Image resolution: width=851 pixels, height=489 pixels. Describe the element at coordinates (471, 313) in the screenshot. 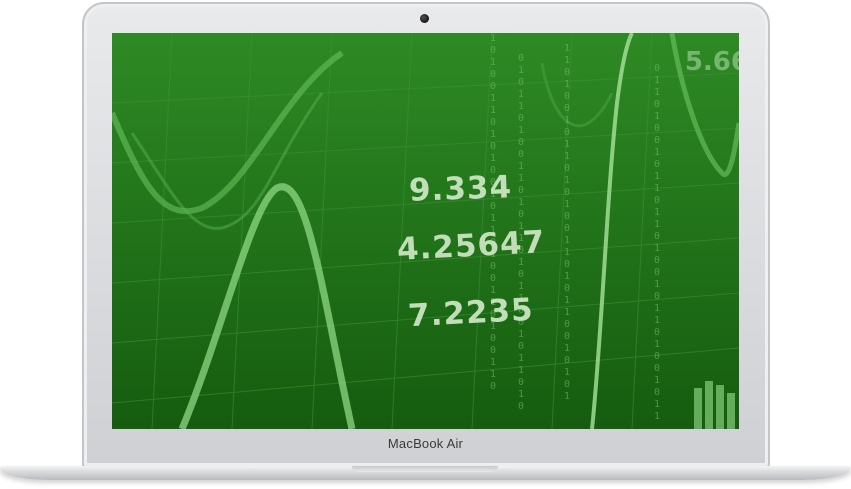

I see `screen-number-3: 7.2235` at that location.